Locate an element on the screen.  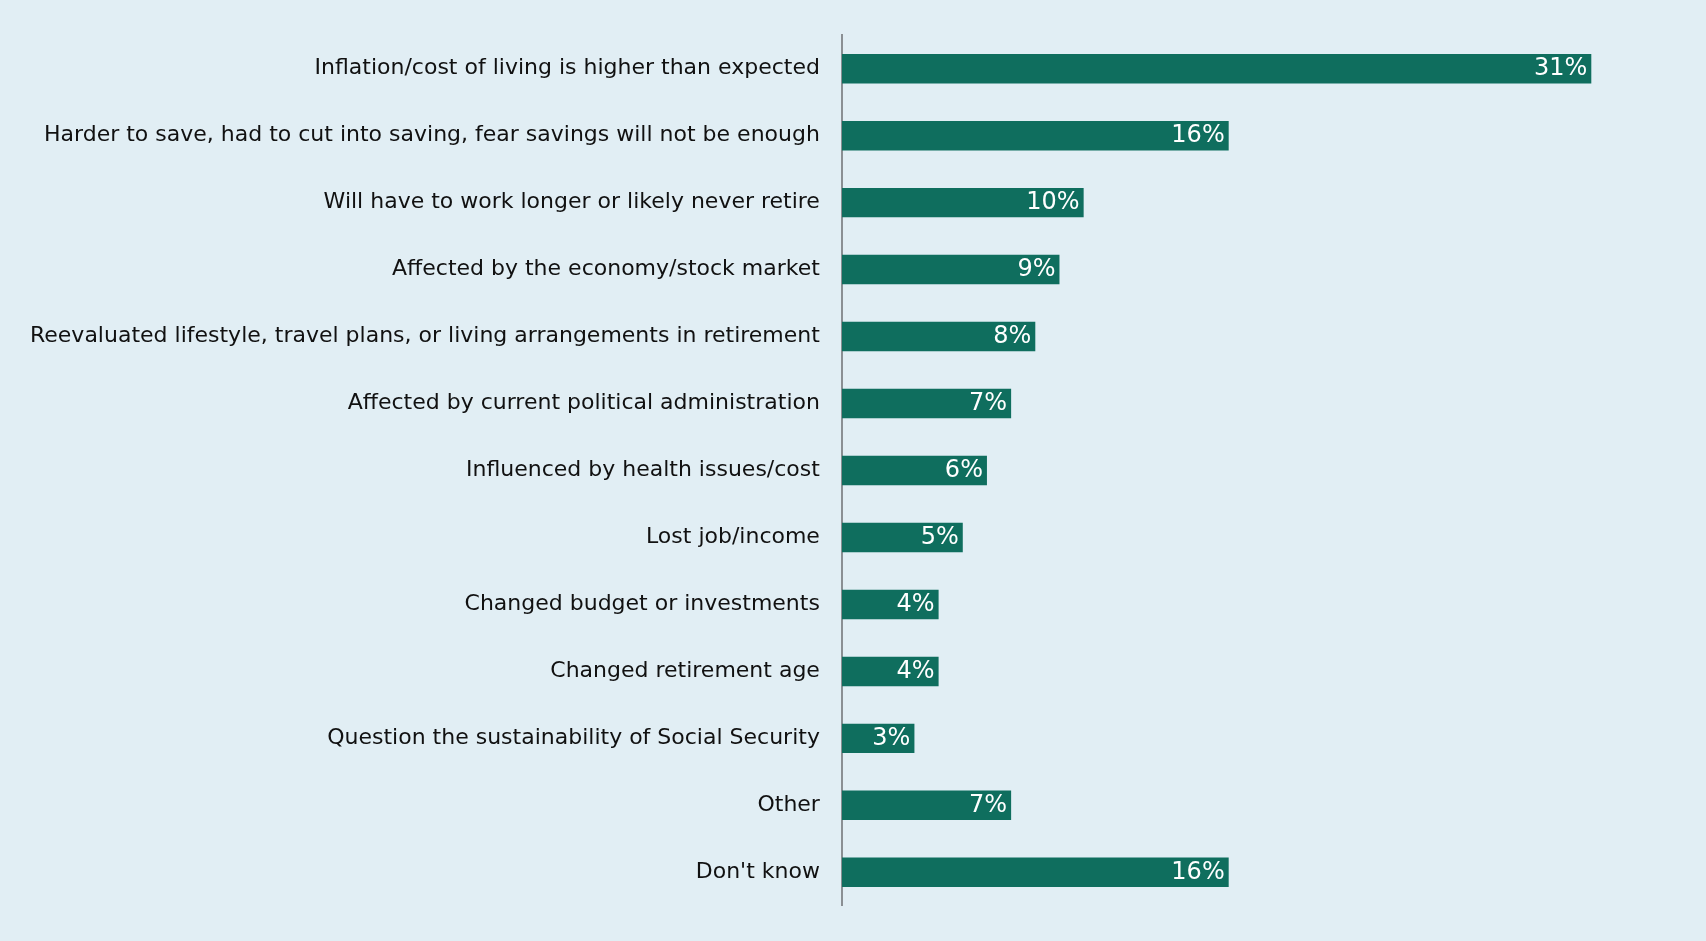
data-label: 8% is located at coordinates (1012, 334).